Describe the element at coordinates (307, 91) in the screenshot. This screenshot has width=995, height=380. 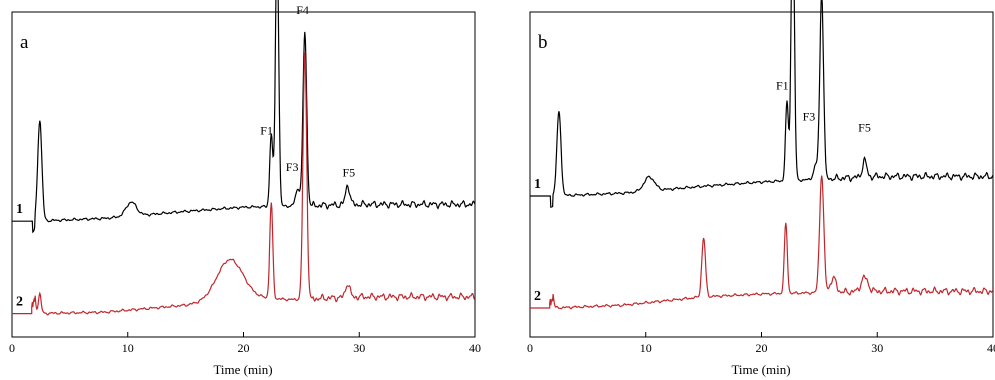
I see `peak-labels-a: F1F2F3F4F5` at that location.